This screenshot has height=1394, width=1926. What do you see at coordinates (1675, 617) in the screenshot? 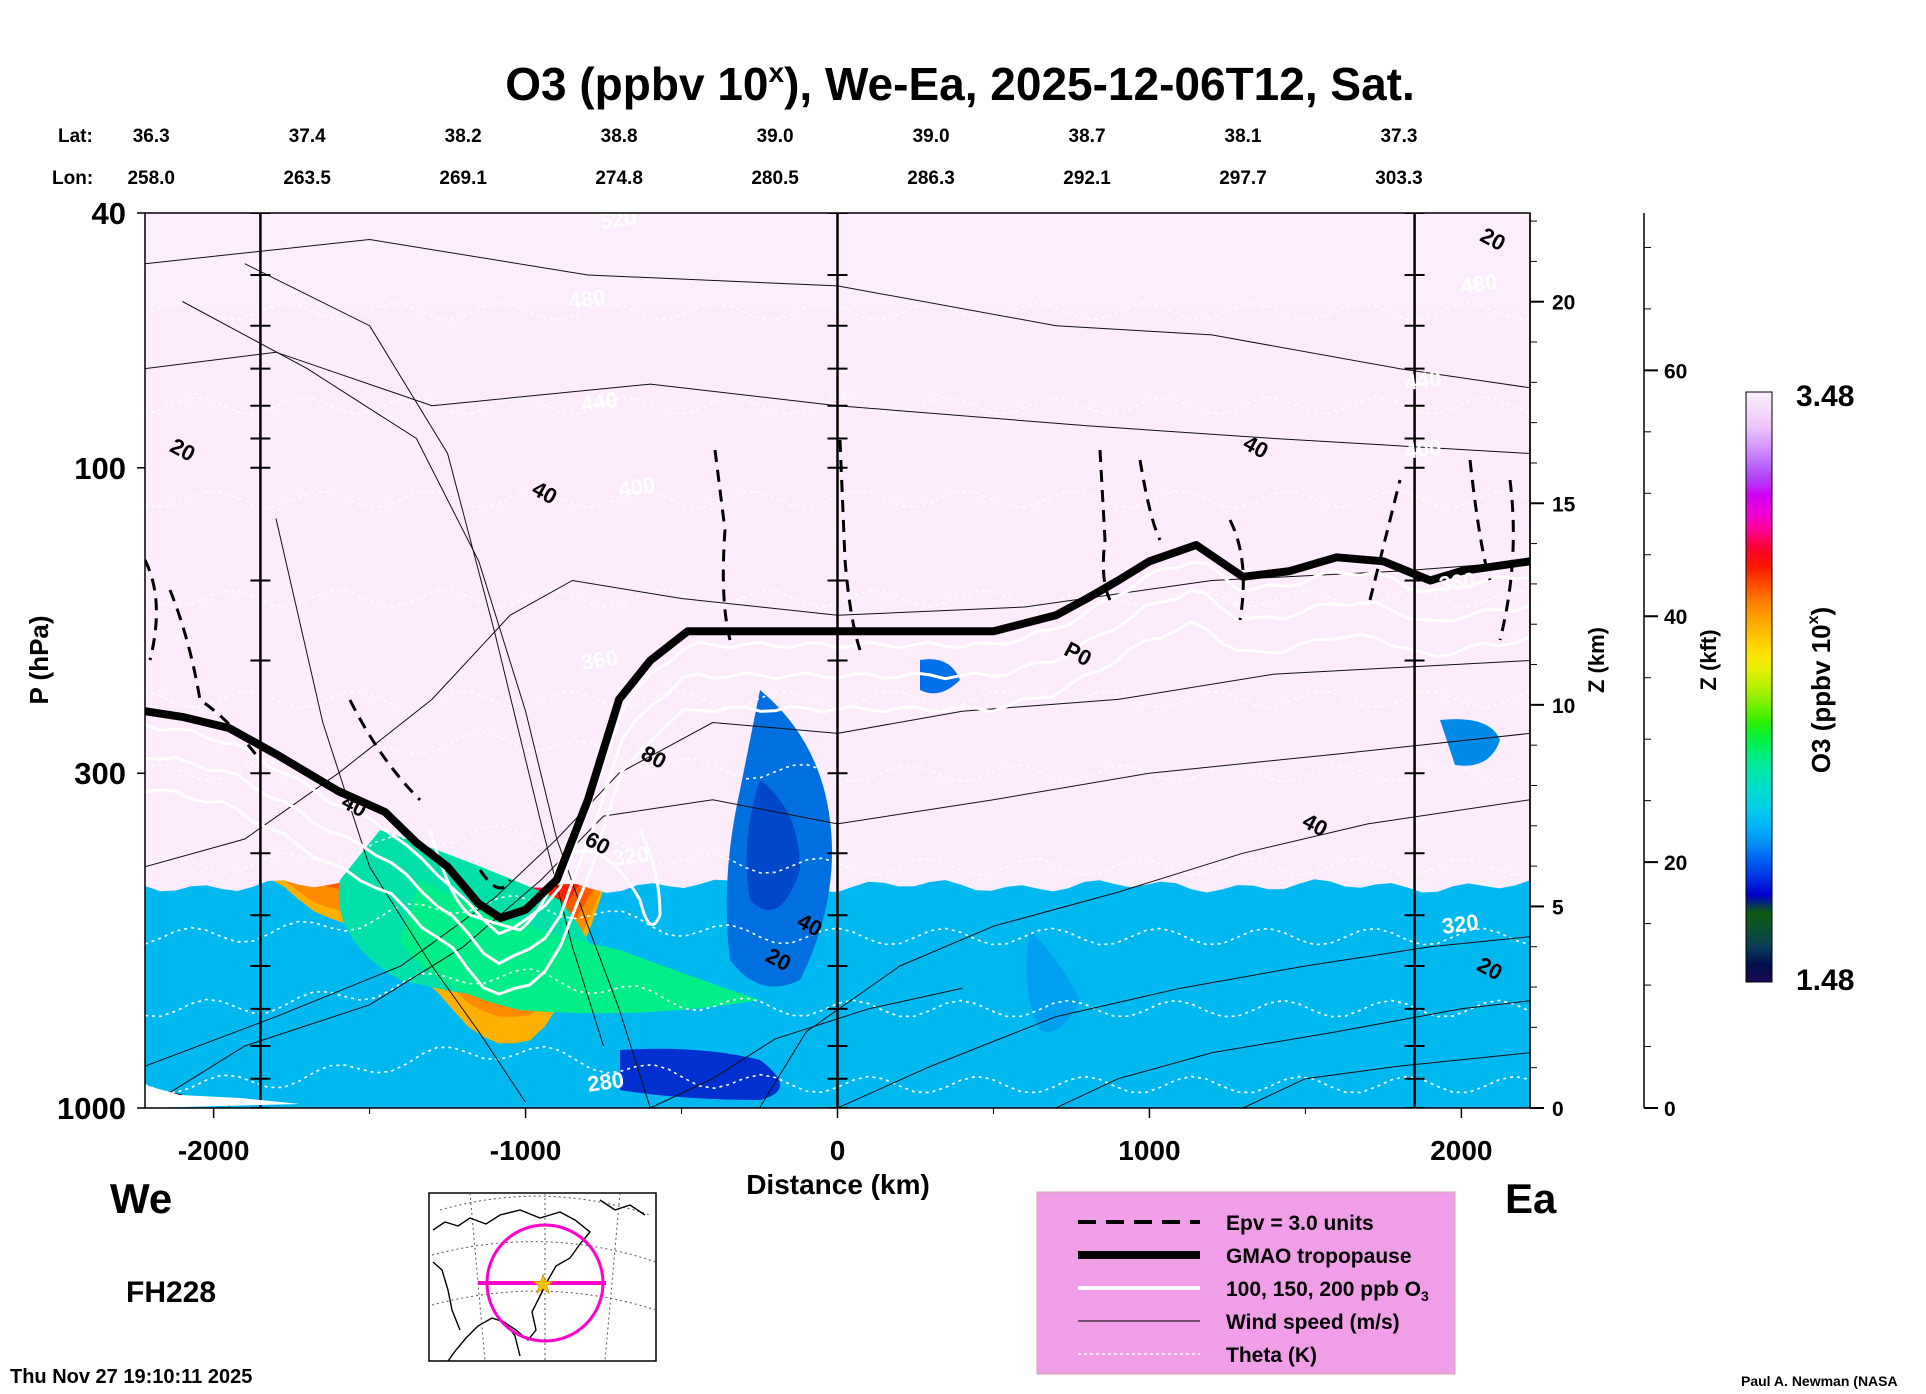
I see `z-kft-tick-label: 40` at bounding box center [1675, 617].